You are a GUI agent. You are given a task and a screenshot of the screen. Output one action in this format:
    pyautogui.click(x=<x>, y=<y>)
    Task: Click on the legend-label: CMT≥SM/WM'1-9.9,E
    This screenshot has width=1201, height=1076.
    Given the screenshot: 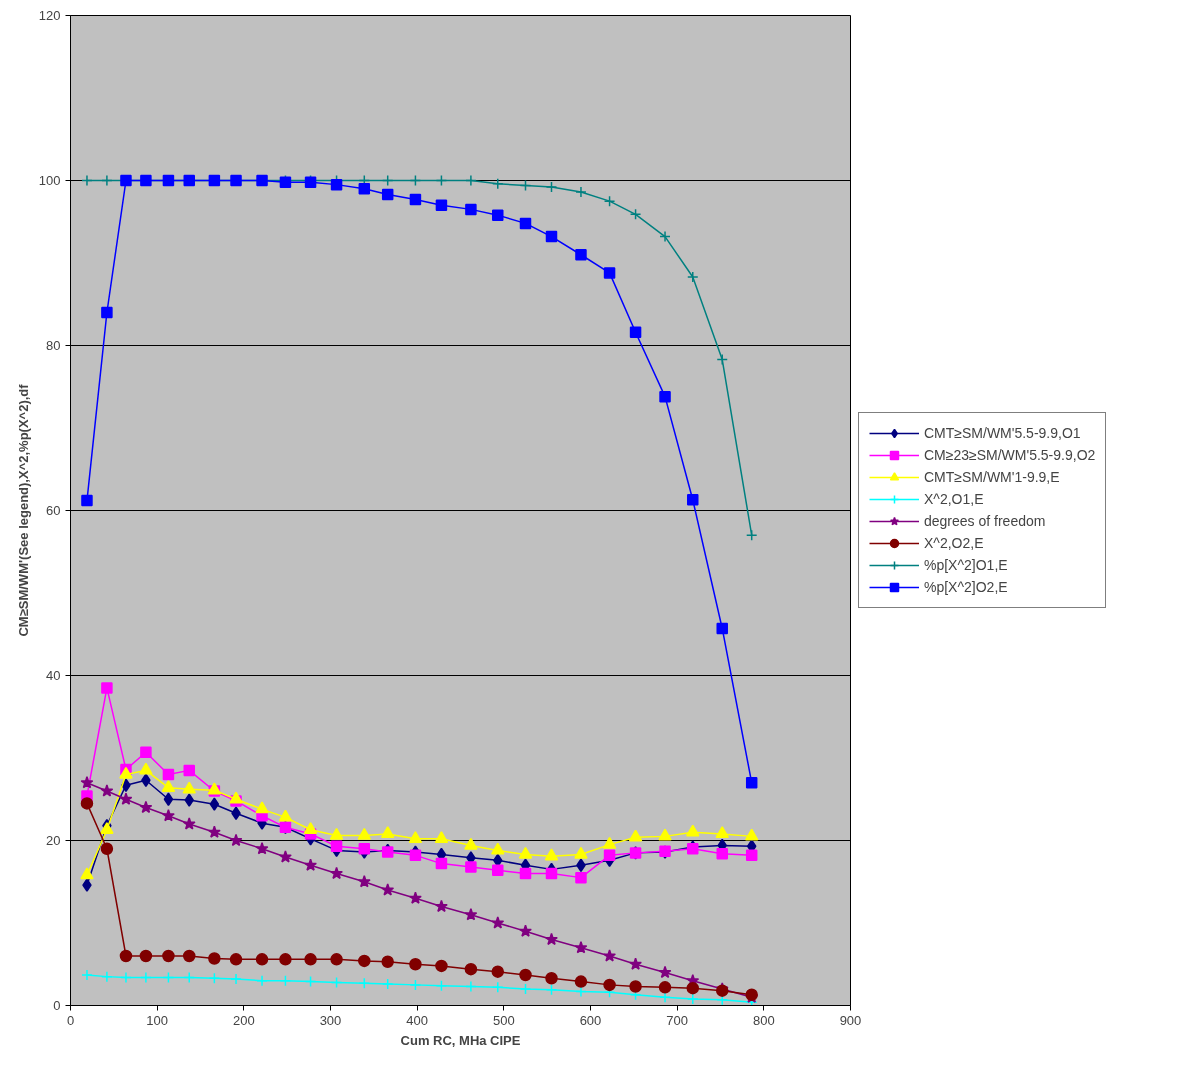 What is the action you would take?
    pyautogui.click(x=992, y=477)
    